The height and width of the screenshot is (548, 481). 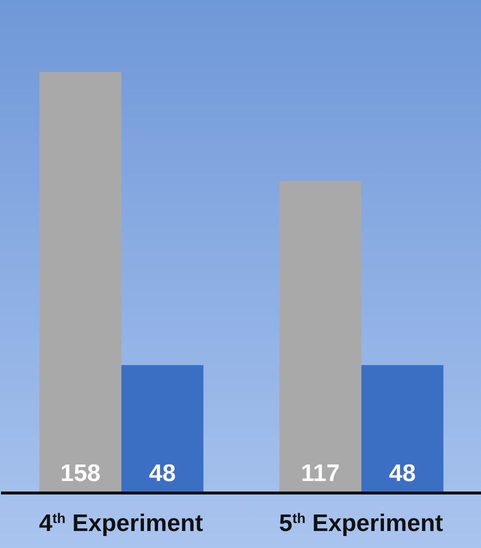 I want to click on data-label: 158, so click(x=80, y=473).